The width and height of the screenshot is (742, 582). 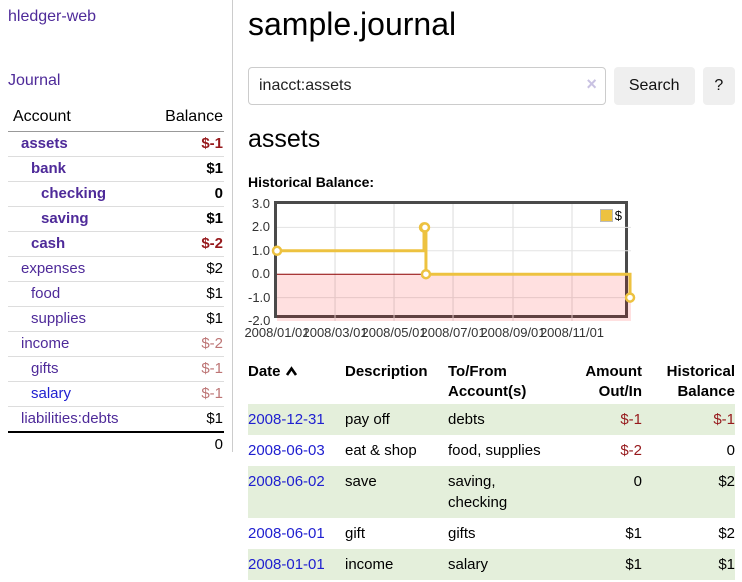 I want to click on account-link-supplies: supplies, so click(x=59, y=318).